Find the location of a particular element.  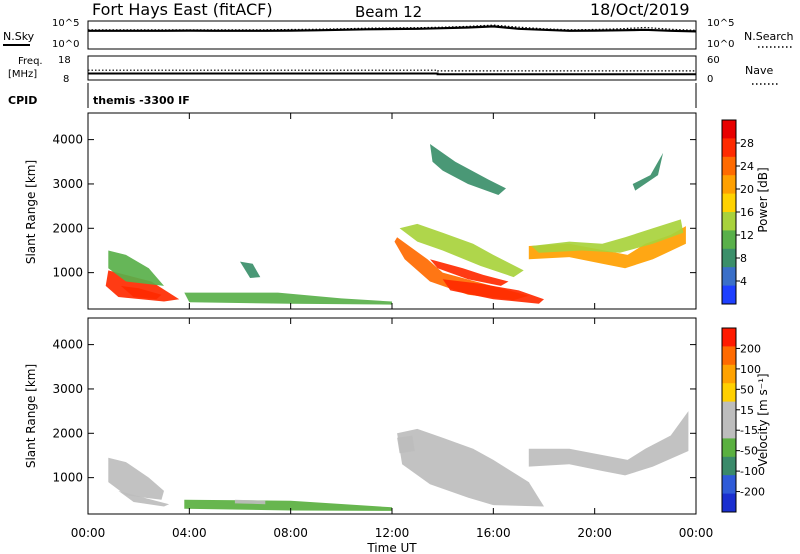

power-colorbar-tick-label: 4 is located at coordinates (743, 281).